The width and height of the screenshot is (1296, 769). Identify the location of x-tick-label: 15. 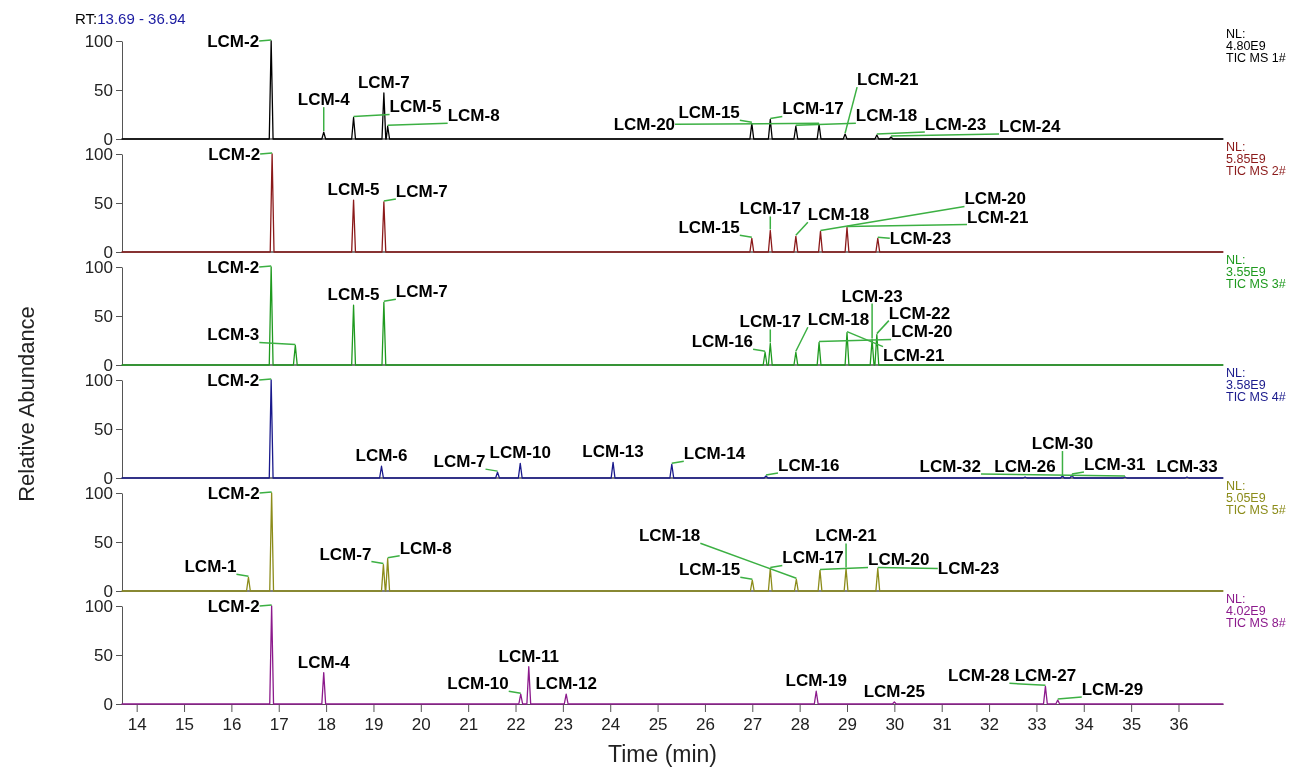
(184, 725).